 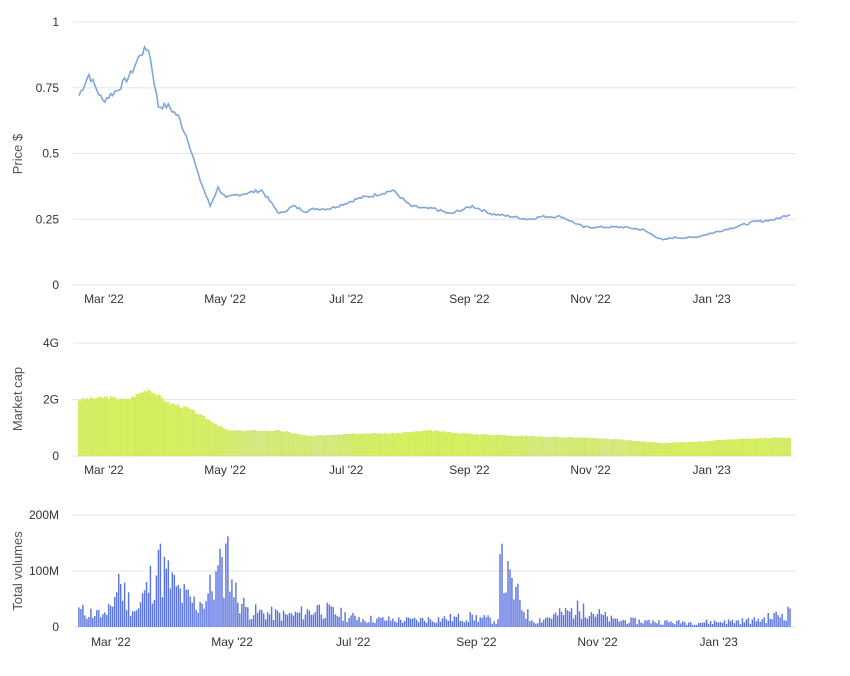 What do you see at coordinates (590, 299) in the screenshot?
I see `x-tick-label: Nov '22` at bounding box center [590, 299].